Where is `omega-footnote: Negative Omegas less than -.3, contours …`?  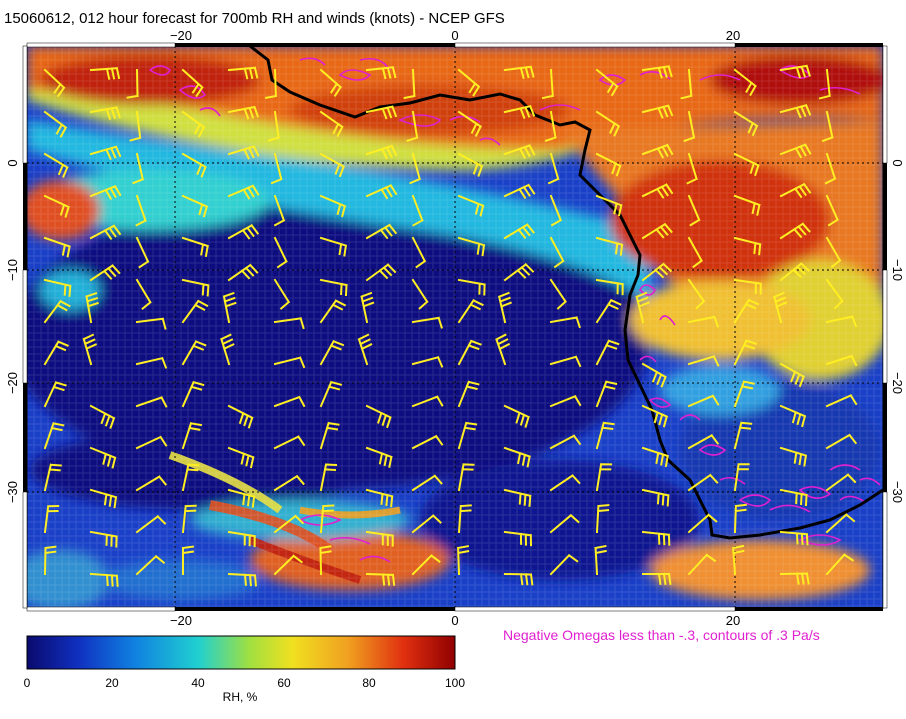
omega-footnote: Negative Omegas less than -.3, contours … is located at coordinates (661, 635).